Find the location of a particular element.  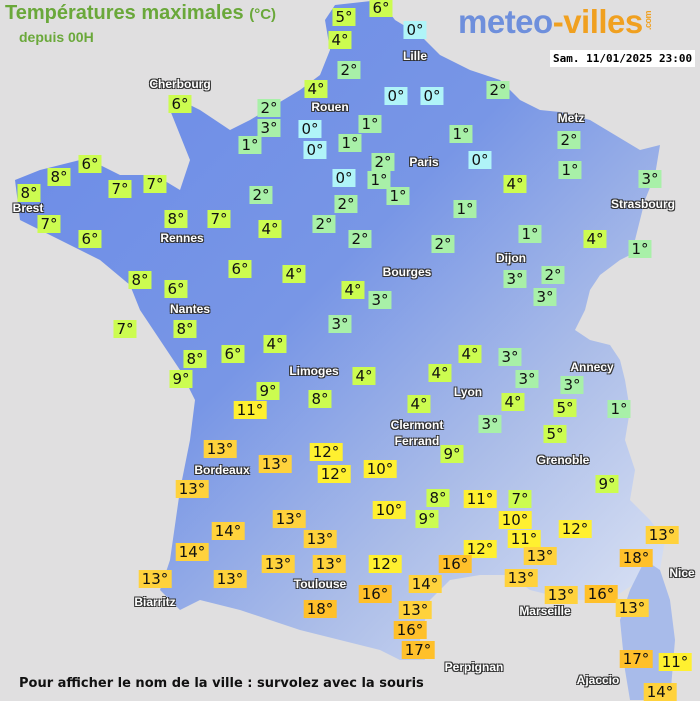

city-label-perpignan: Perpignan is located at coordinates (474, 667).